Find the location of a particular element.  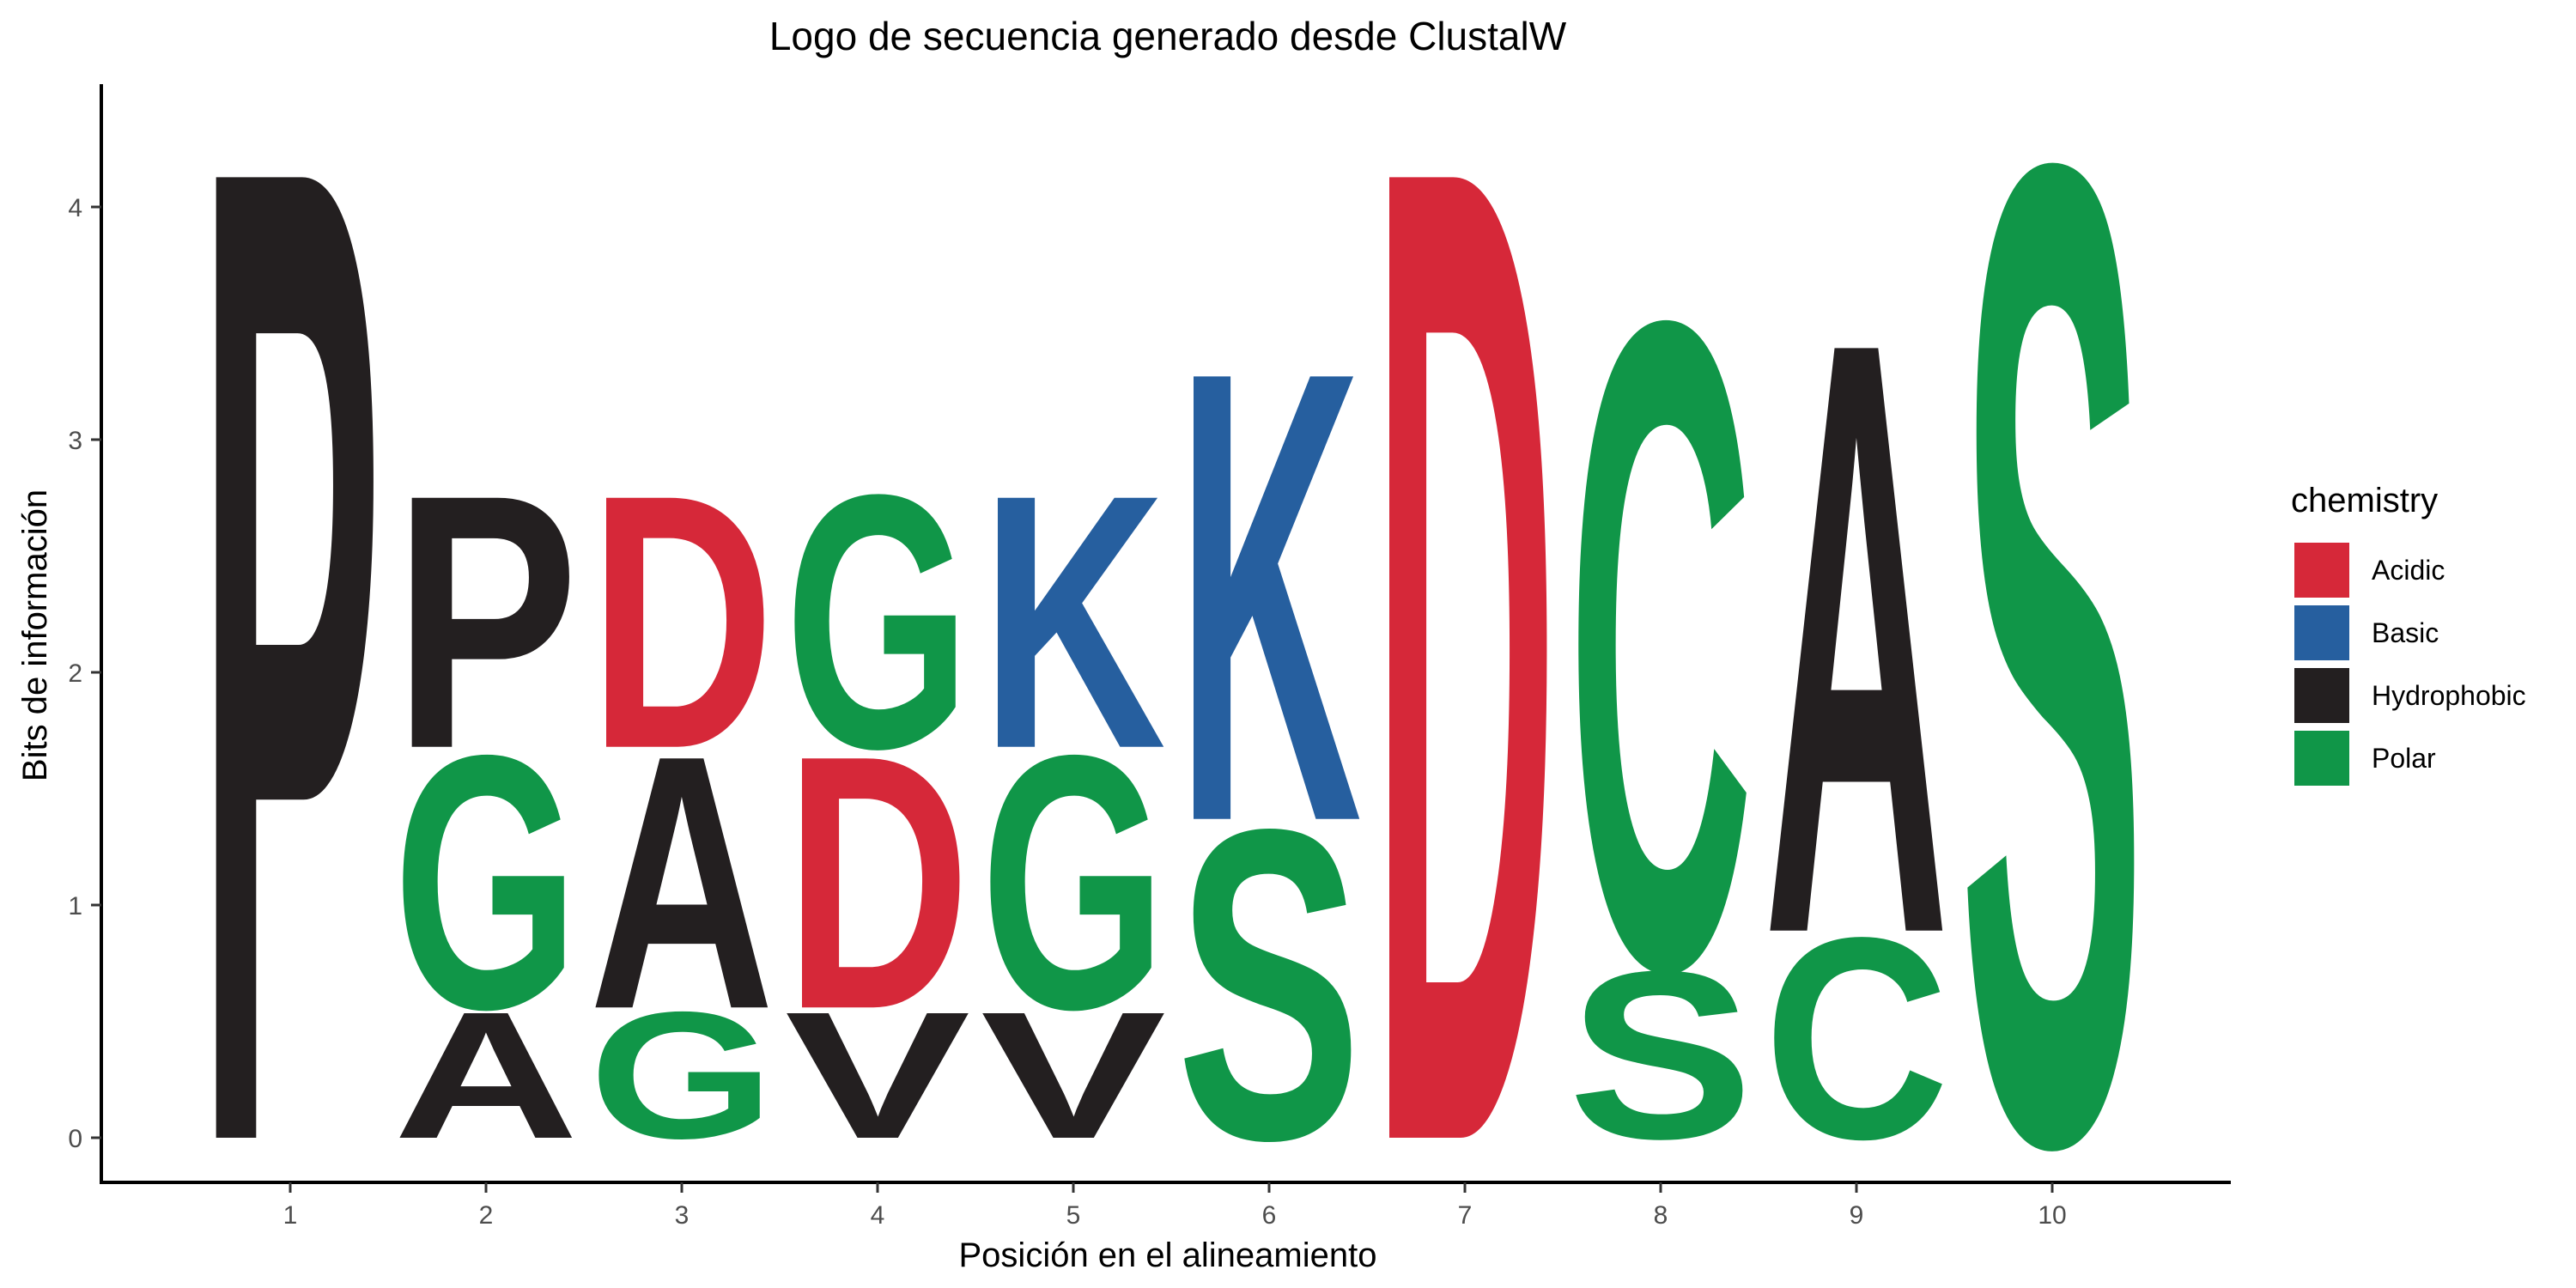

logo-letter-k-pos-6: K is located at coordinates (1269, 596).